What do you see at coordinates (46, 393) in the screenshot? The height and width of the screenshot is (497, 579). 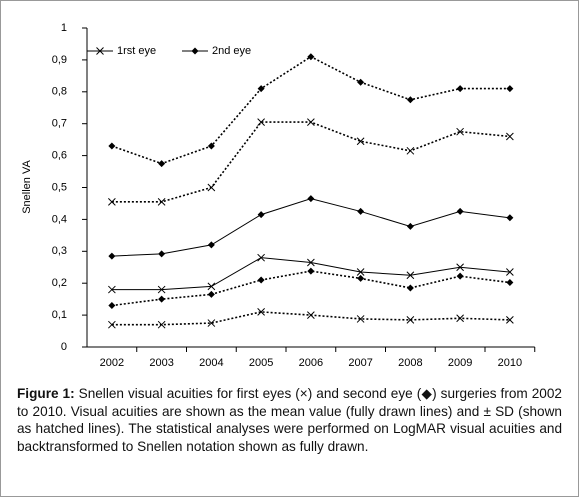 I see `caption-label: Figure 1:` at bounding box center [46, 393].